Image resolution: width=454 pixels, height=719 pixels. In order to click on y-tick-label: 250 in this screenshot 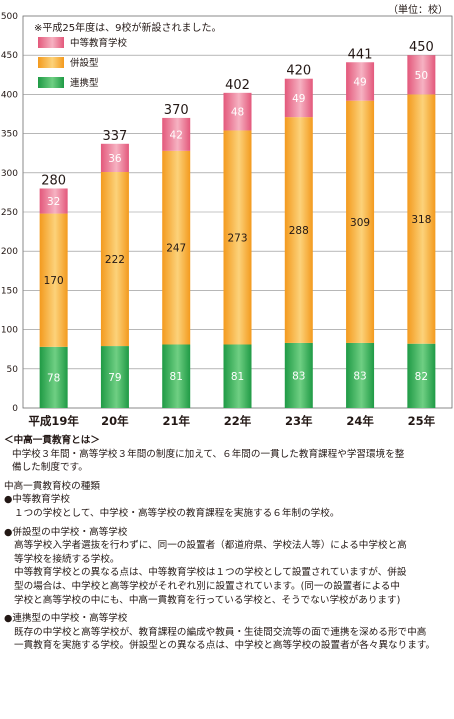, I will do `click(9, 213)`.